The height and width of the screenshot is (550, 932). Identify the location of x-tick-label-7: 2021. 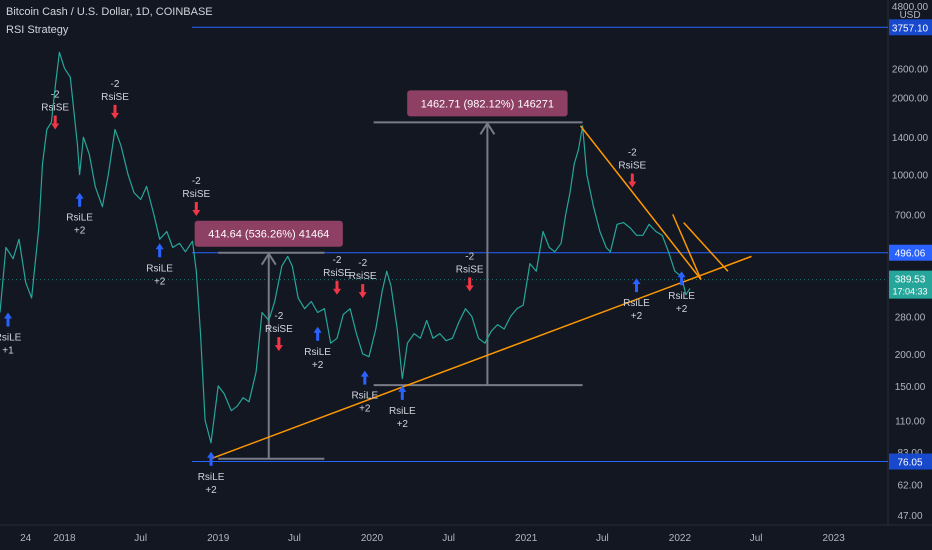
(526, 538).